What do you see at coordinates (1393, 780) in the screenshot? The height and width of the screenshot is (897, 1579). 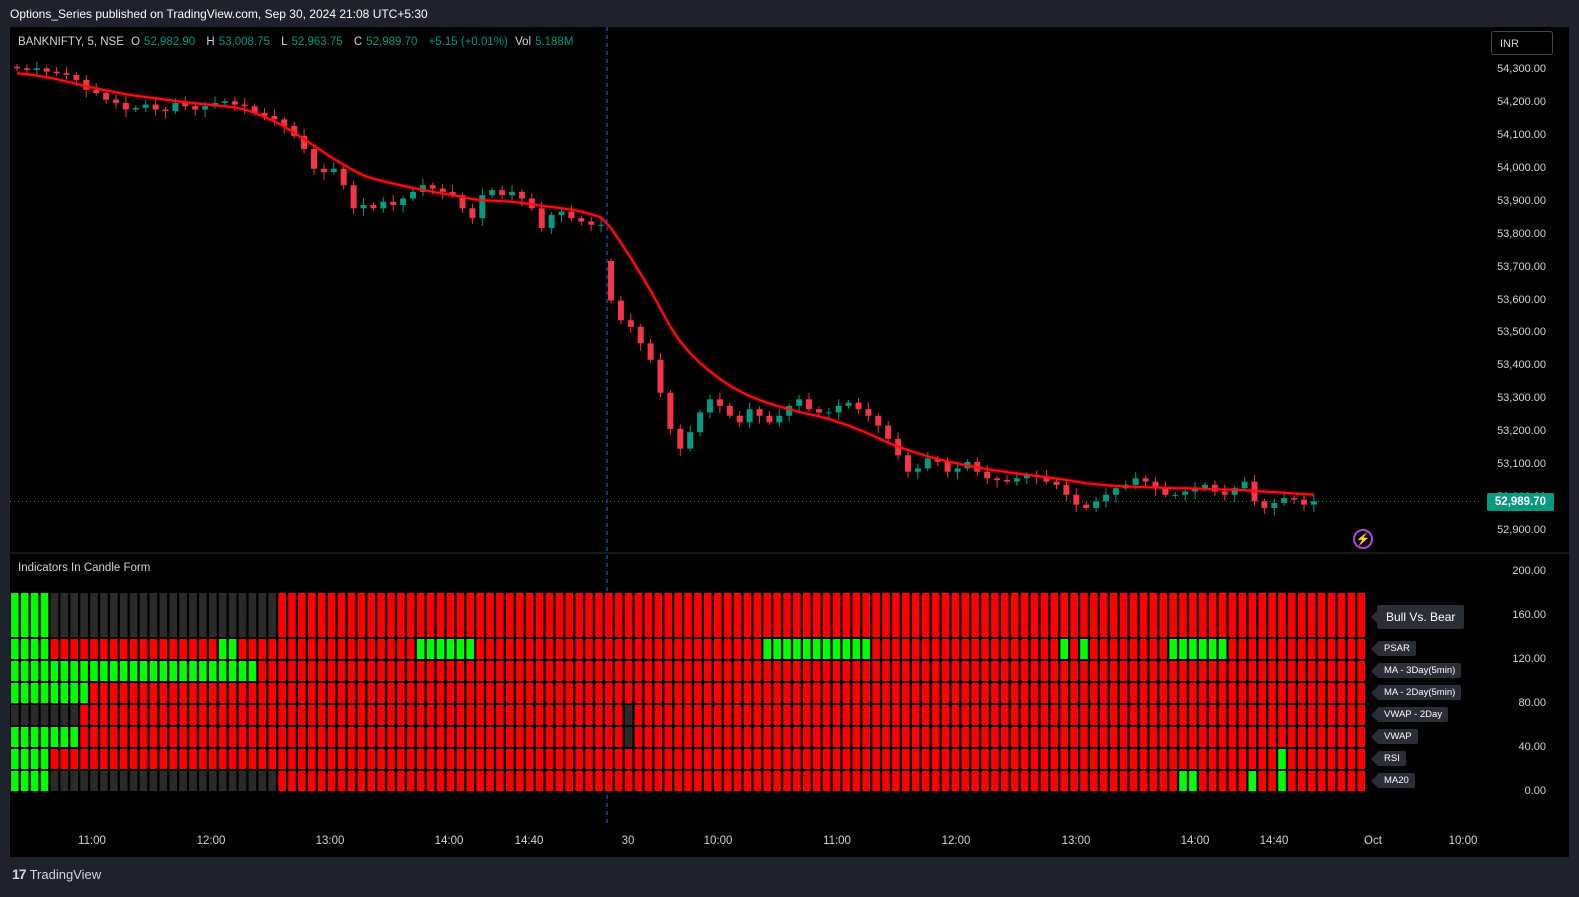 I see `indicator-label: MA20` at bounding box center [1393, 780].